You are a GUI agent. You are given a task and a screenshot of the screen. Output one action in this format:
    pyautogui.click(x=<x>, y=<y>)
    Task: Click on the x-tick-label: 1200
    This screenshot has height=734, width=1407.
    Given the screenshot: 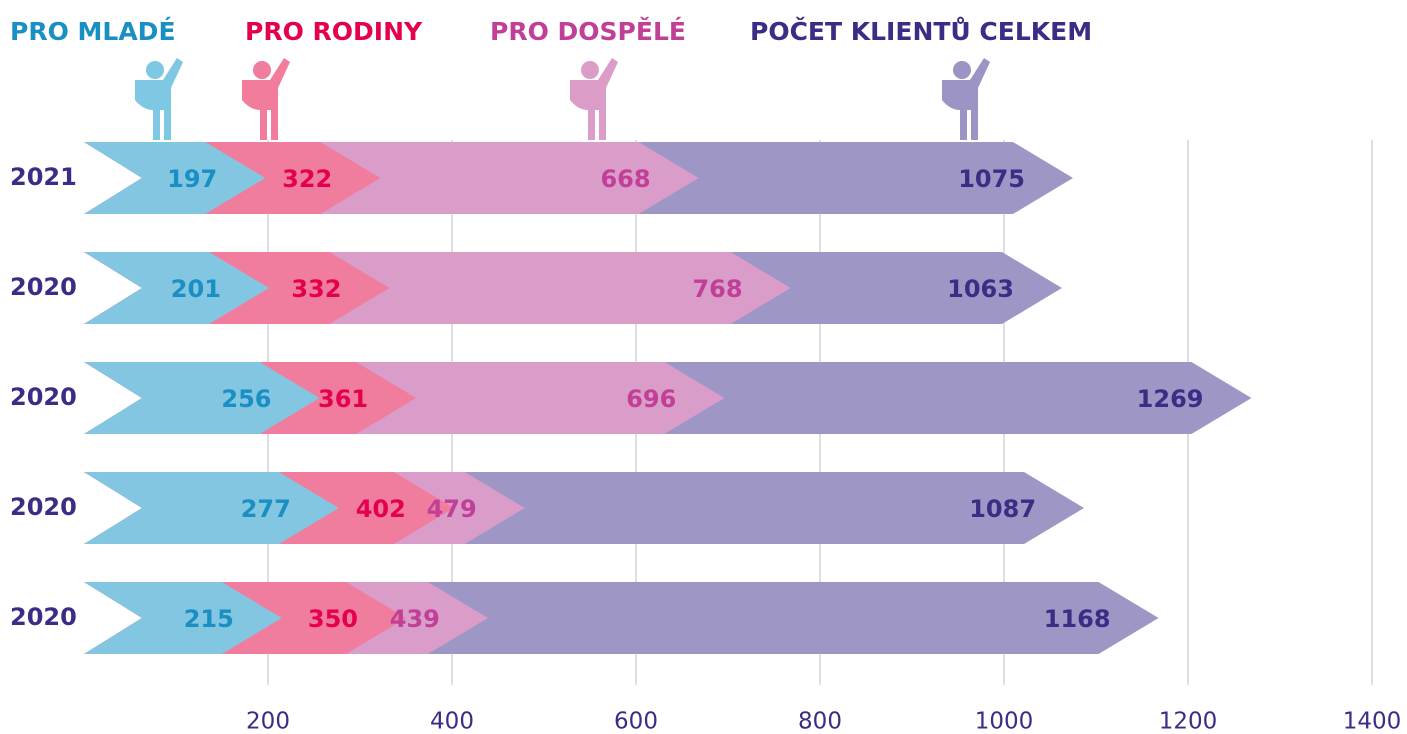 What is the action you would take?
    pyautogui.click(x=1188, y=721)
    